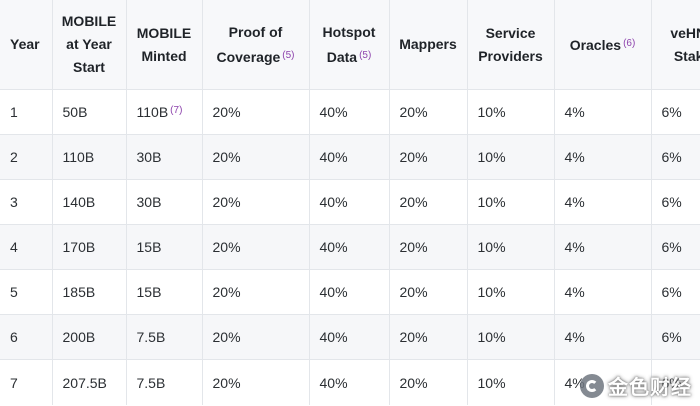 This screenshot has height=406, width=700. Describe the element at coordinates (176, 110) in the screenshot. I see `footnote-ref: (7)` at that location.